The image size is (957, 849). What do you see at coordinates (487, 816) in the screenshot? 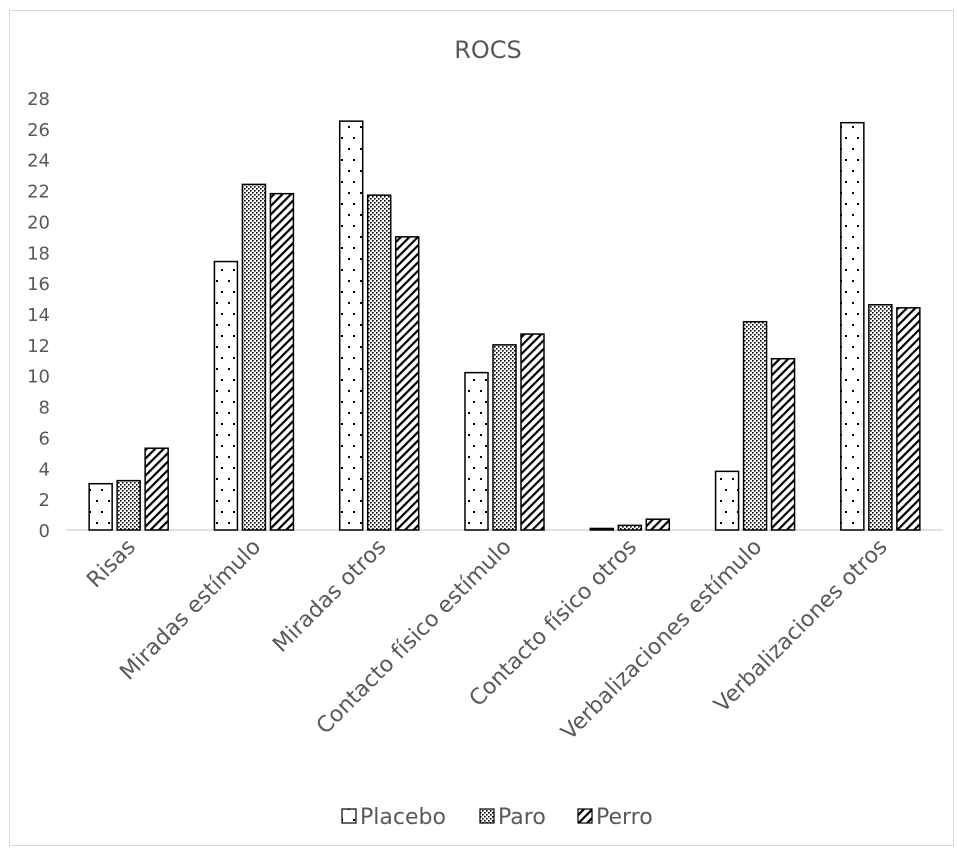
I see `legend-swatch-paro` at bounding box center [487, 816].